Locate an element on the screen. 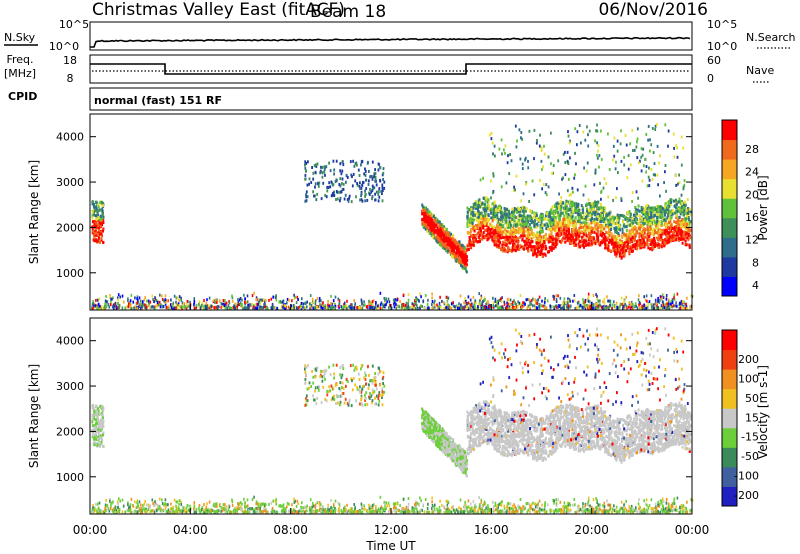 The height and width of the screenshot is (554, 800). beam-label: Beam 18 is located at coordinates (348, 12).